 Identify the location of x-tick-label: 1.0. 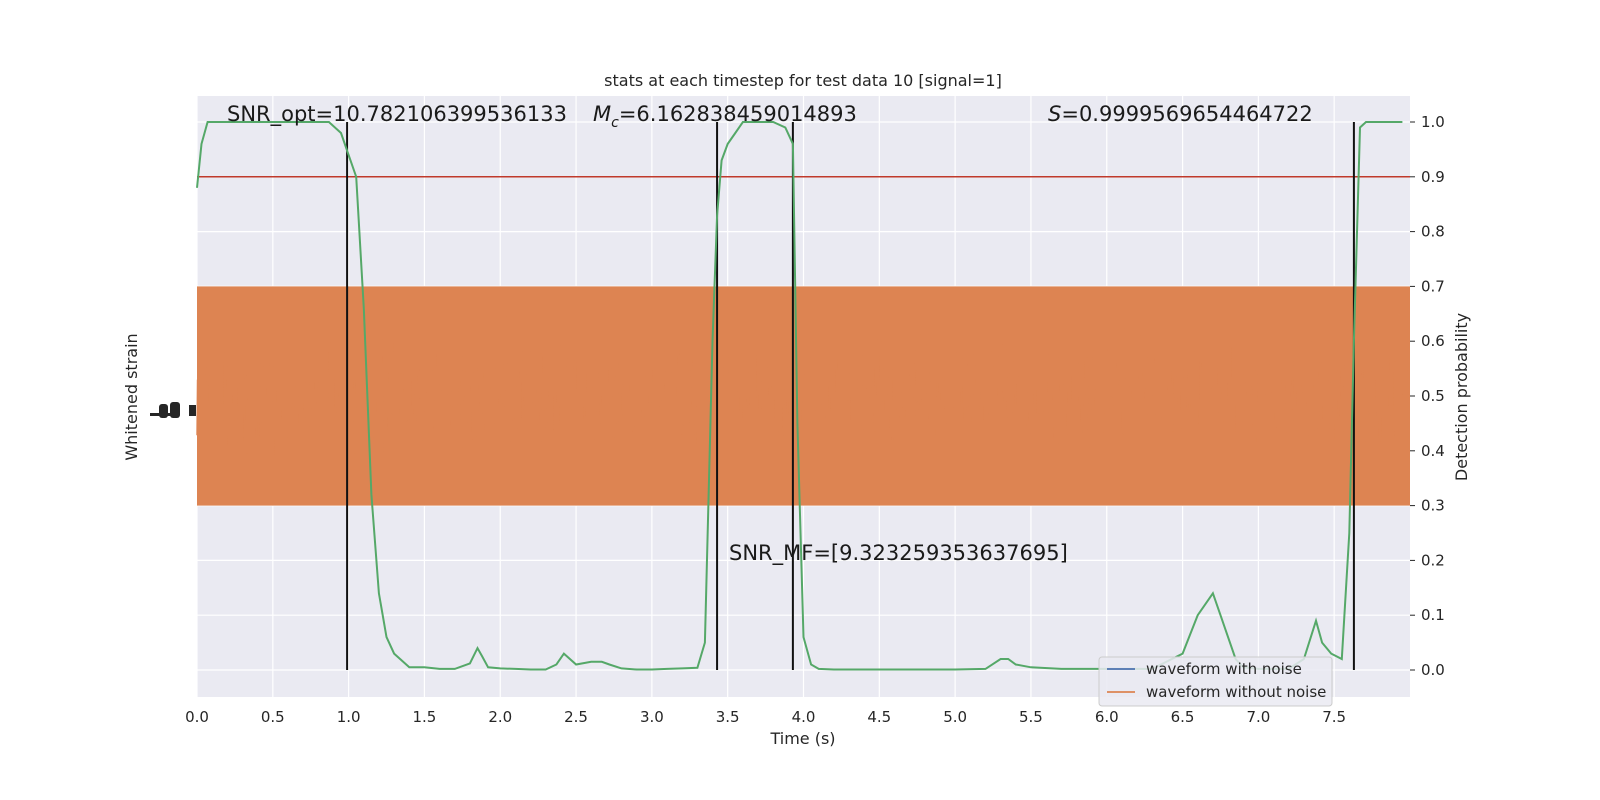
(349, 717).